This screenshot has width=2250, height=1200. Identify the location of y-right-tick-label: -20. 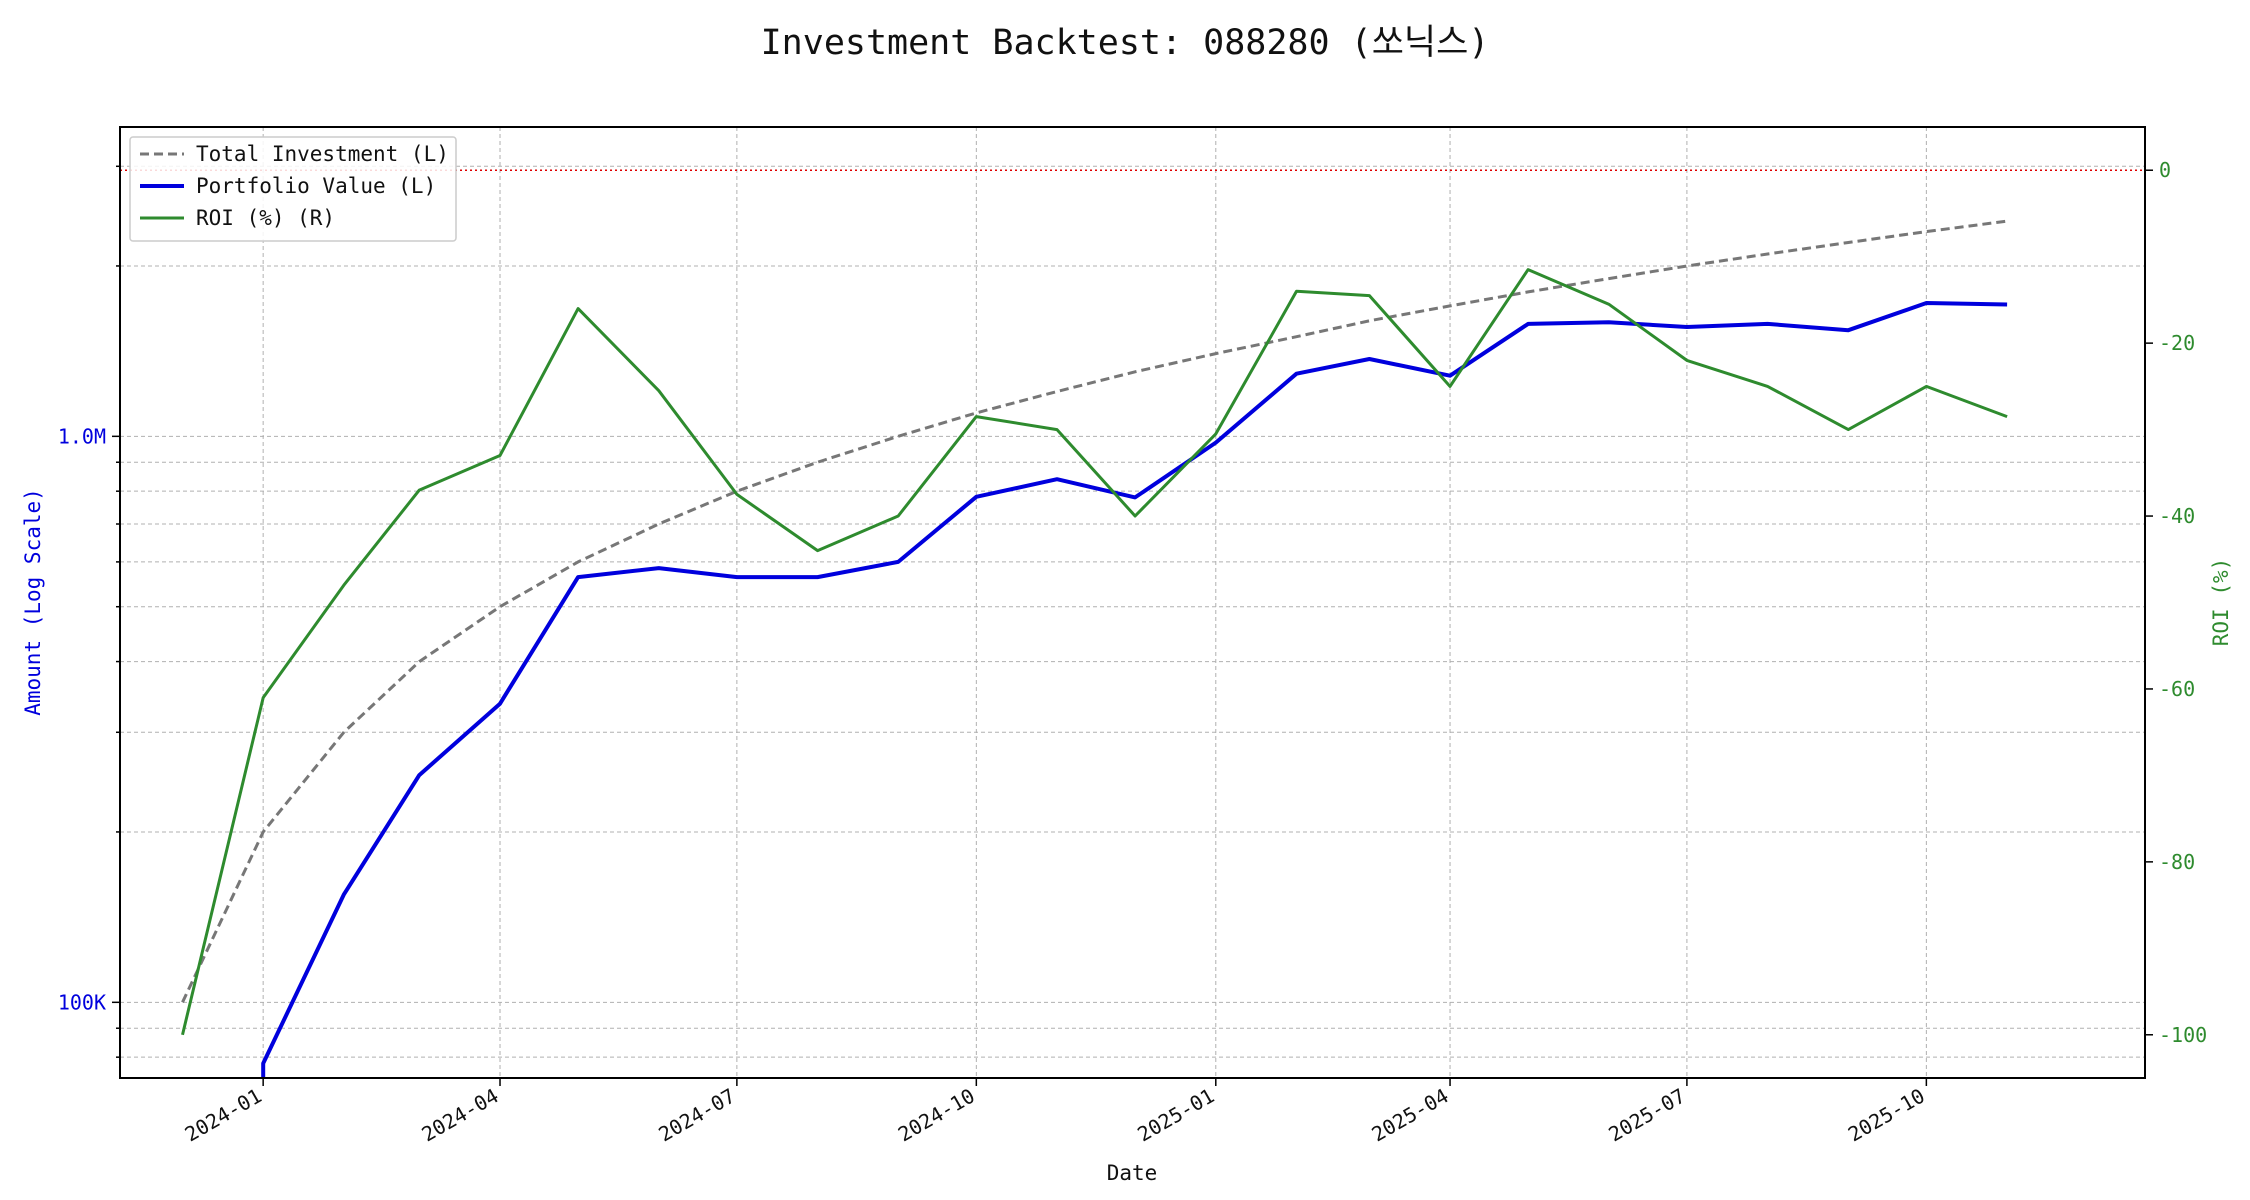
(2177, 343).